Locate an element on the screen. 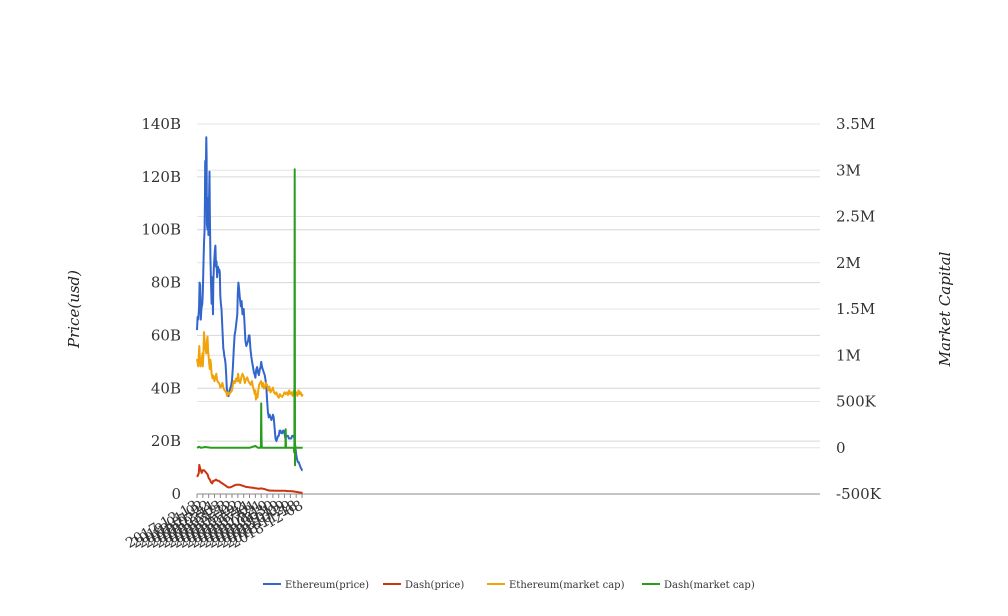 The height and width of the screenshot is (616, 1008). series-group is located at coordinates (250, 315).